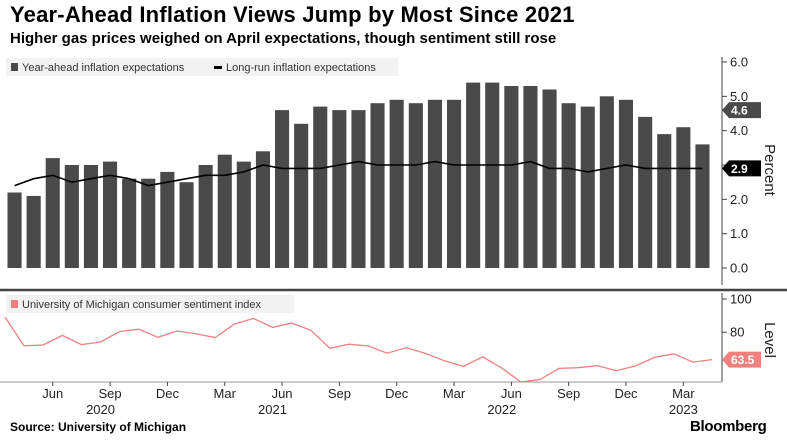 Image resolution: width=787 pixels, height=441 pixels. Describe the element at coordinates (110, 214) in the screenshot. I see `bar-year-ahead-sep-2020` at that location.